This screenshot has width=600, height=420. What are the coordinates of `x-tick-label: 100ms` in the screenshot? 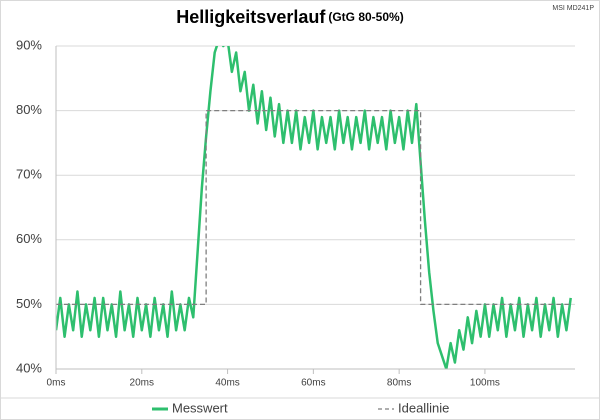 It's located at (485, 383).